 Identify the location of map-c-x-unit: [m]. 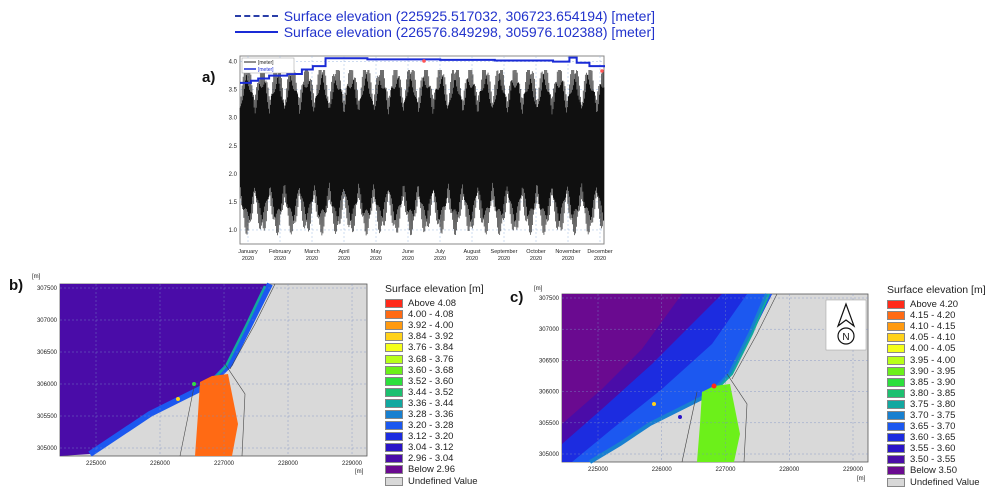
(861, 479).